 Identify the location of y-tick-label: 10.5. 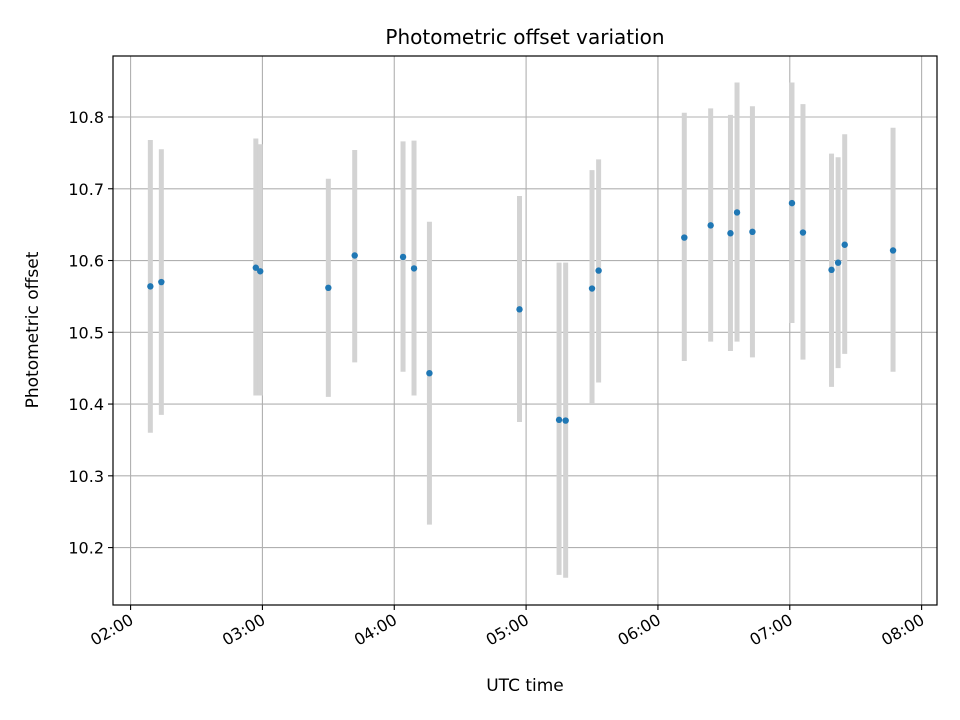
(86, 332).